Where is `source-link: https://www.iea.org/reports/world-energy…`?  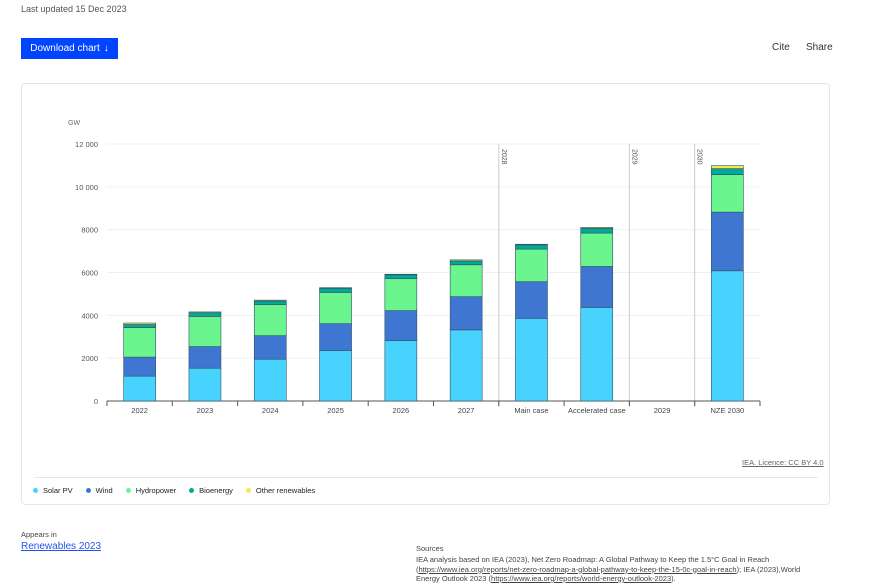 source-link: https://www.iea.org/reports/world-energy… is located at coordinates (581, 578).